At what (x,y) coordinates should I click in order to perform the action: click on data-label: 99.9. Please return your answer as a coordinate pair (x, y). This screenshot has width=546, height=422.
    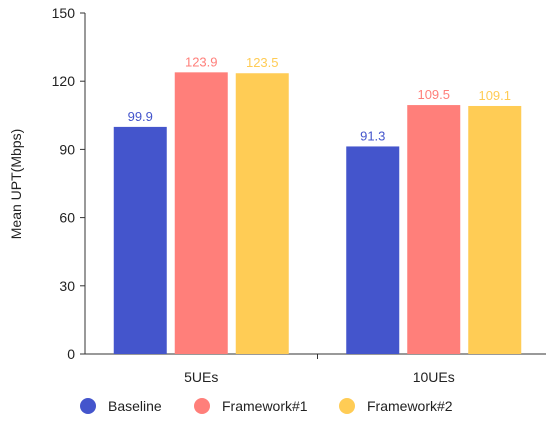
    Looking at the image, I should click on (140, 116).